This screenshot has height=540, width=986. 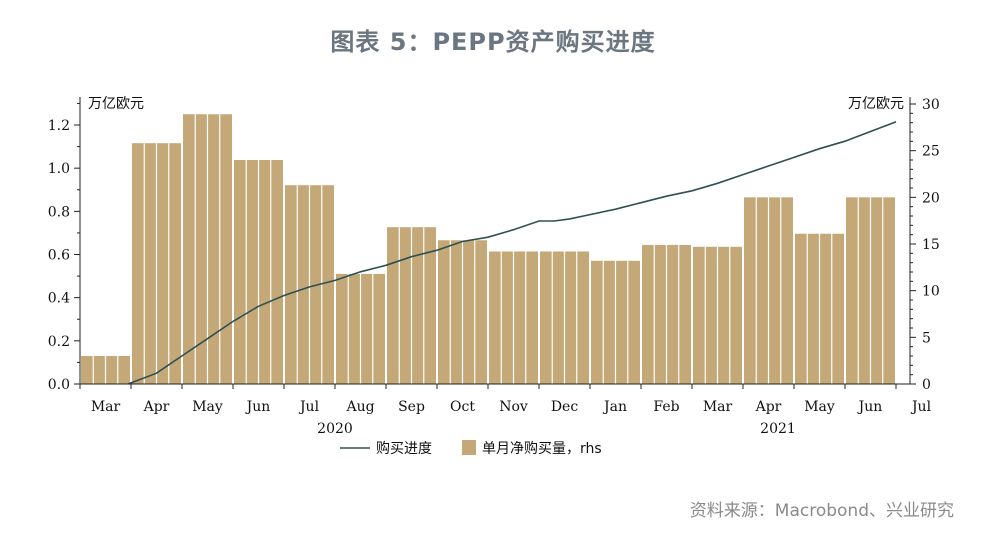 I want to click on left-tick-label: 0.6, so click(x=59, y=256).